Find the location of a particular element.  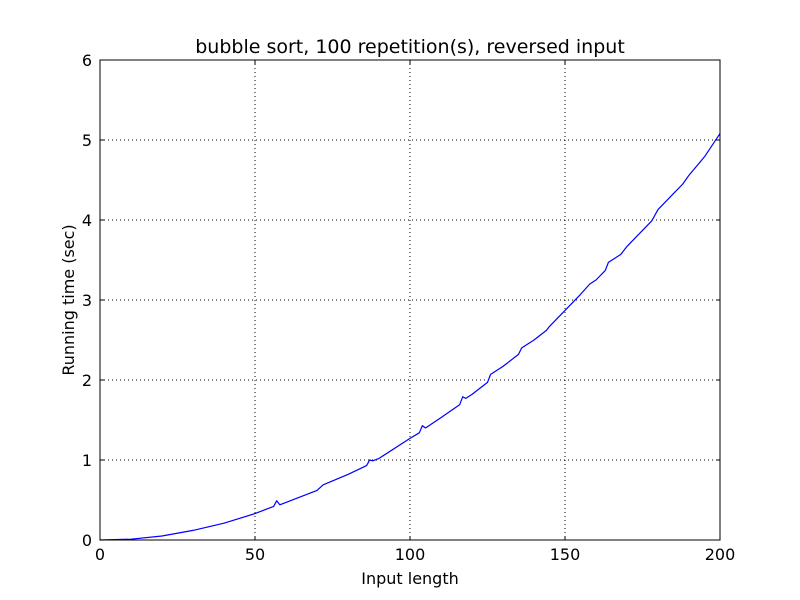

y-tick-label: 0 is located at coordinates (87, 540).